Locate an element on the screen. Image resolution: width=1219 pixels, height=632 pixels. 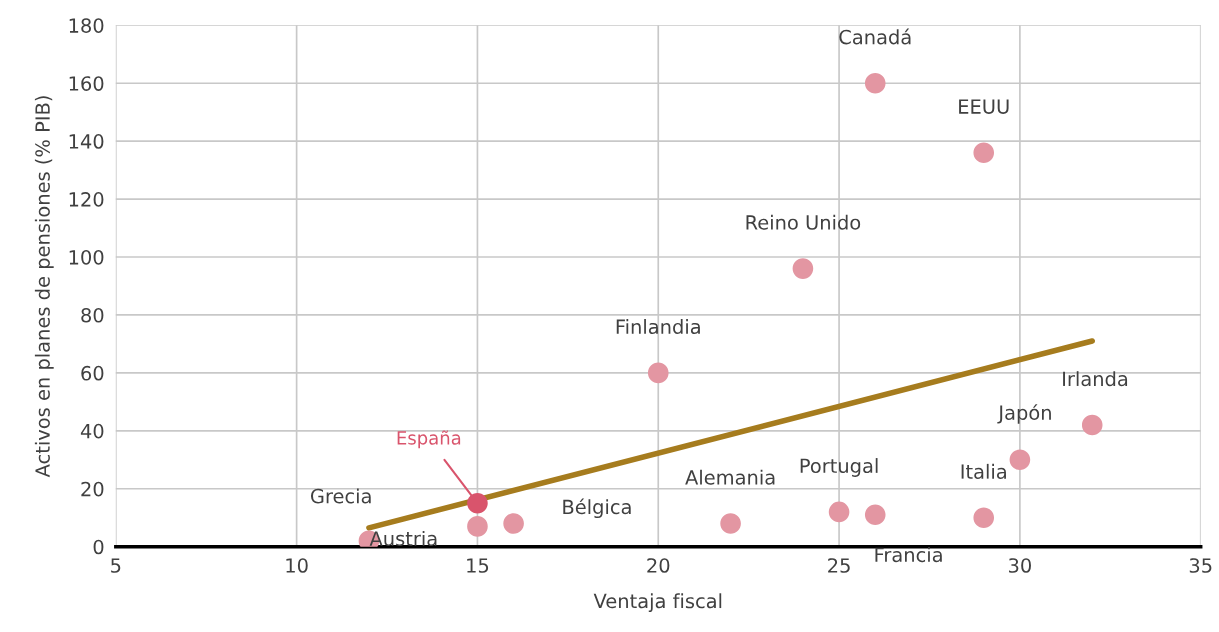
x-tick-label: 25 is located at coordinates (839, 565).